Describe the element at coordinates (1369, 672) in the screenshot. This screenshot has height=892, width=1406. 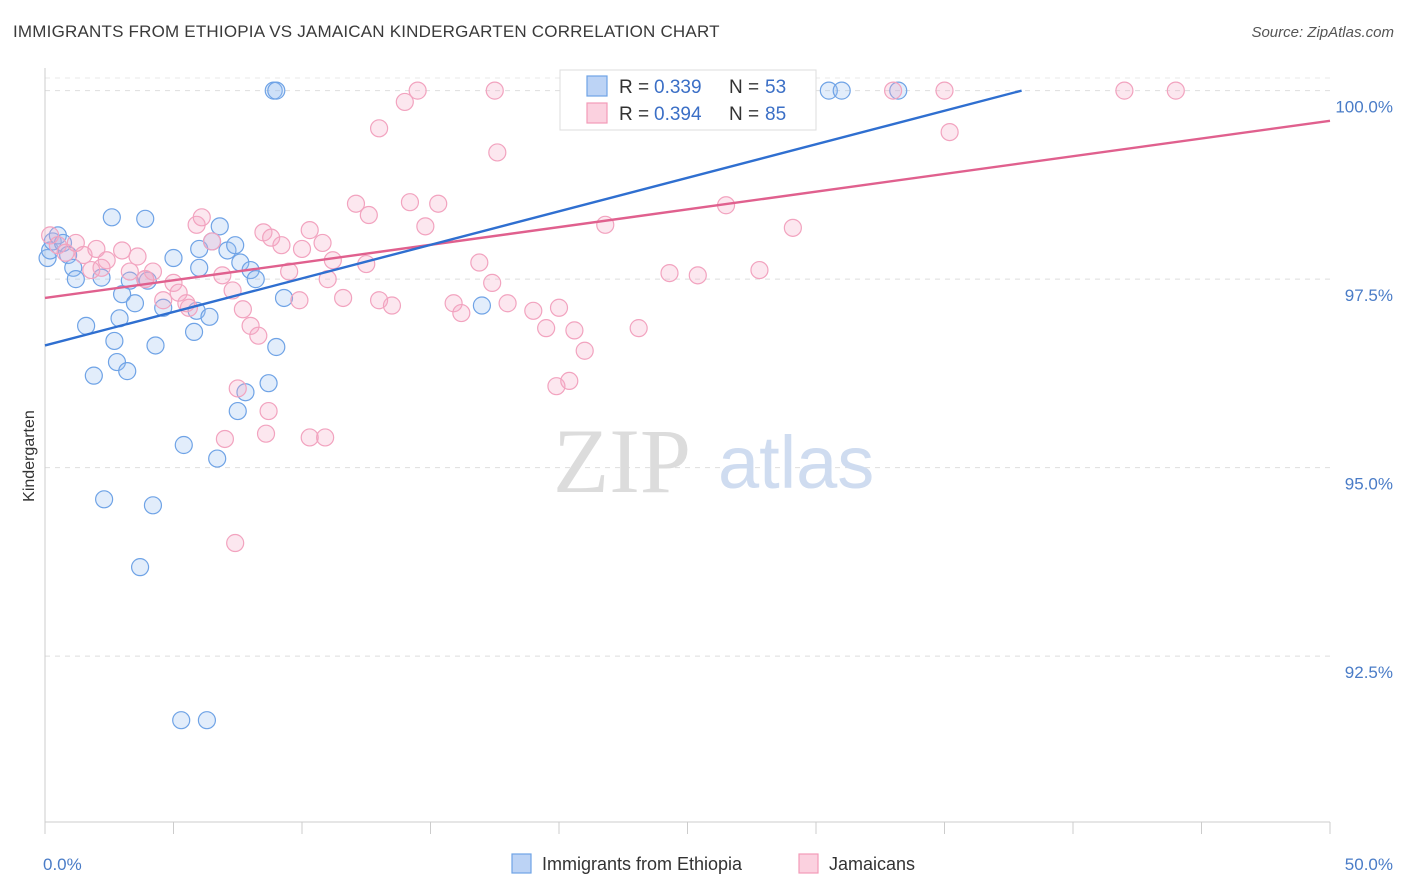
I see `y-tick-label: 92.5%` at that location.